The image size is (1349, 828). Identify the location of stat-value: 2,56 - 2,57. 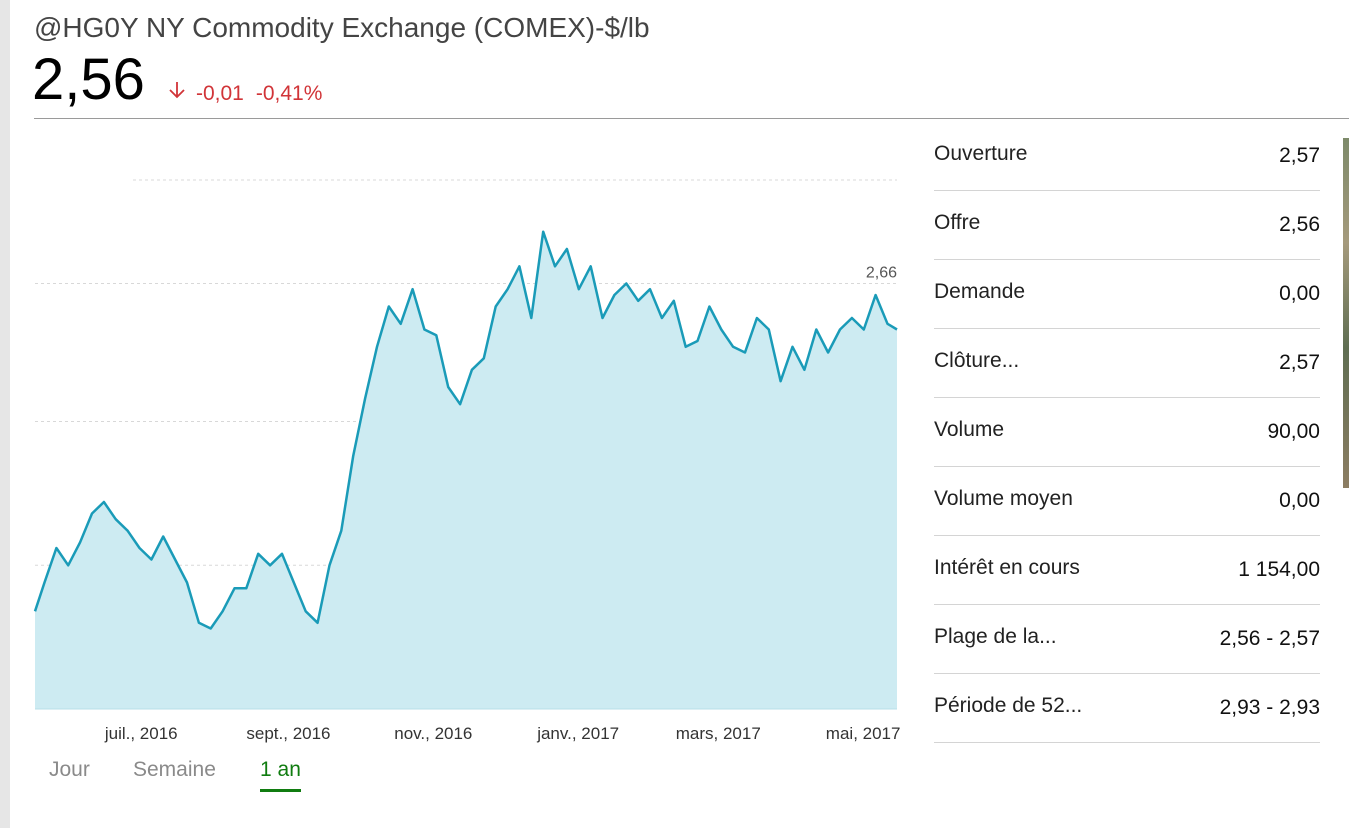
(1269, 638).